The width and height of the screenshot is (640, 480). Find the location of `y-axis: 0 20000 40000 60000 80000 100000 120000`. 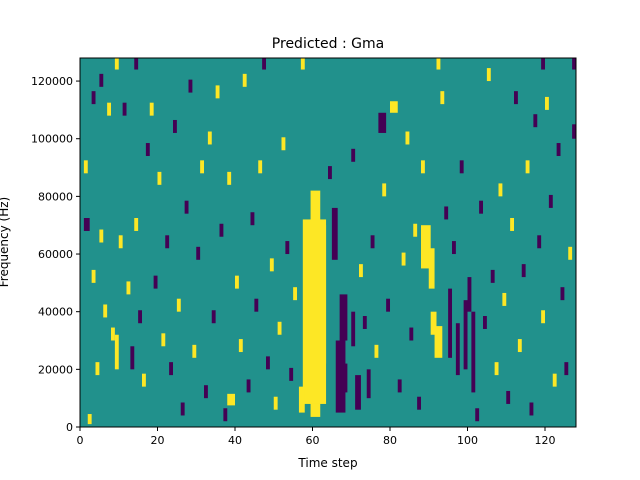

y-axis: 0 20000 40000 60000 80000 100000 120000 is located at coordinates (55, 254).